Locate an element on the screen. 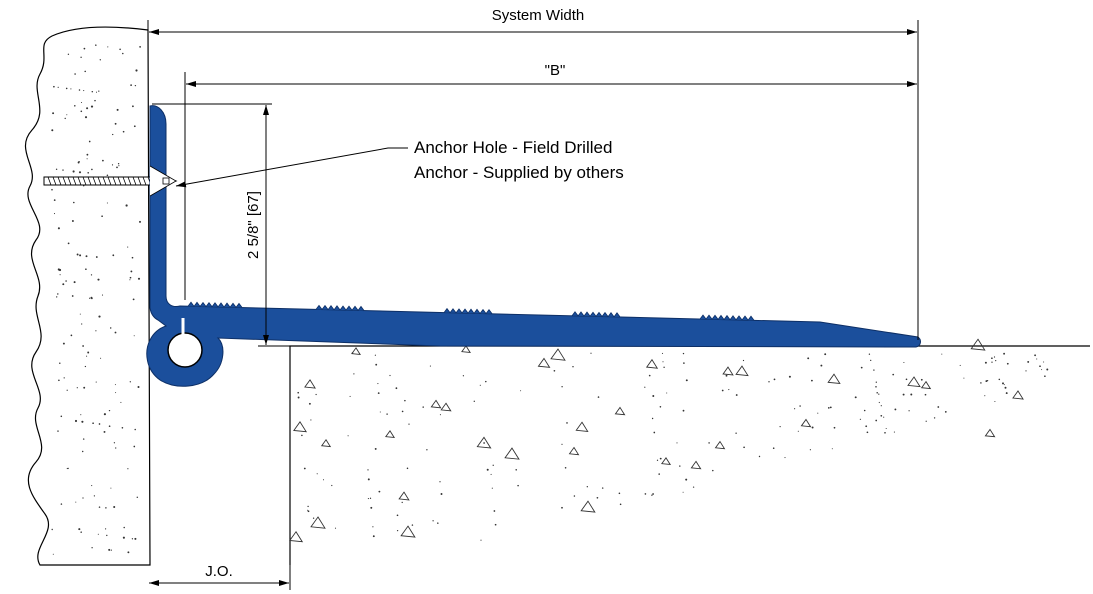 This screenshot has width=1093, height=594. anchor-supplied-note: Anchor - Supplied by others is located at coordinates (519, 172).